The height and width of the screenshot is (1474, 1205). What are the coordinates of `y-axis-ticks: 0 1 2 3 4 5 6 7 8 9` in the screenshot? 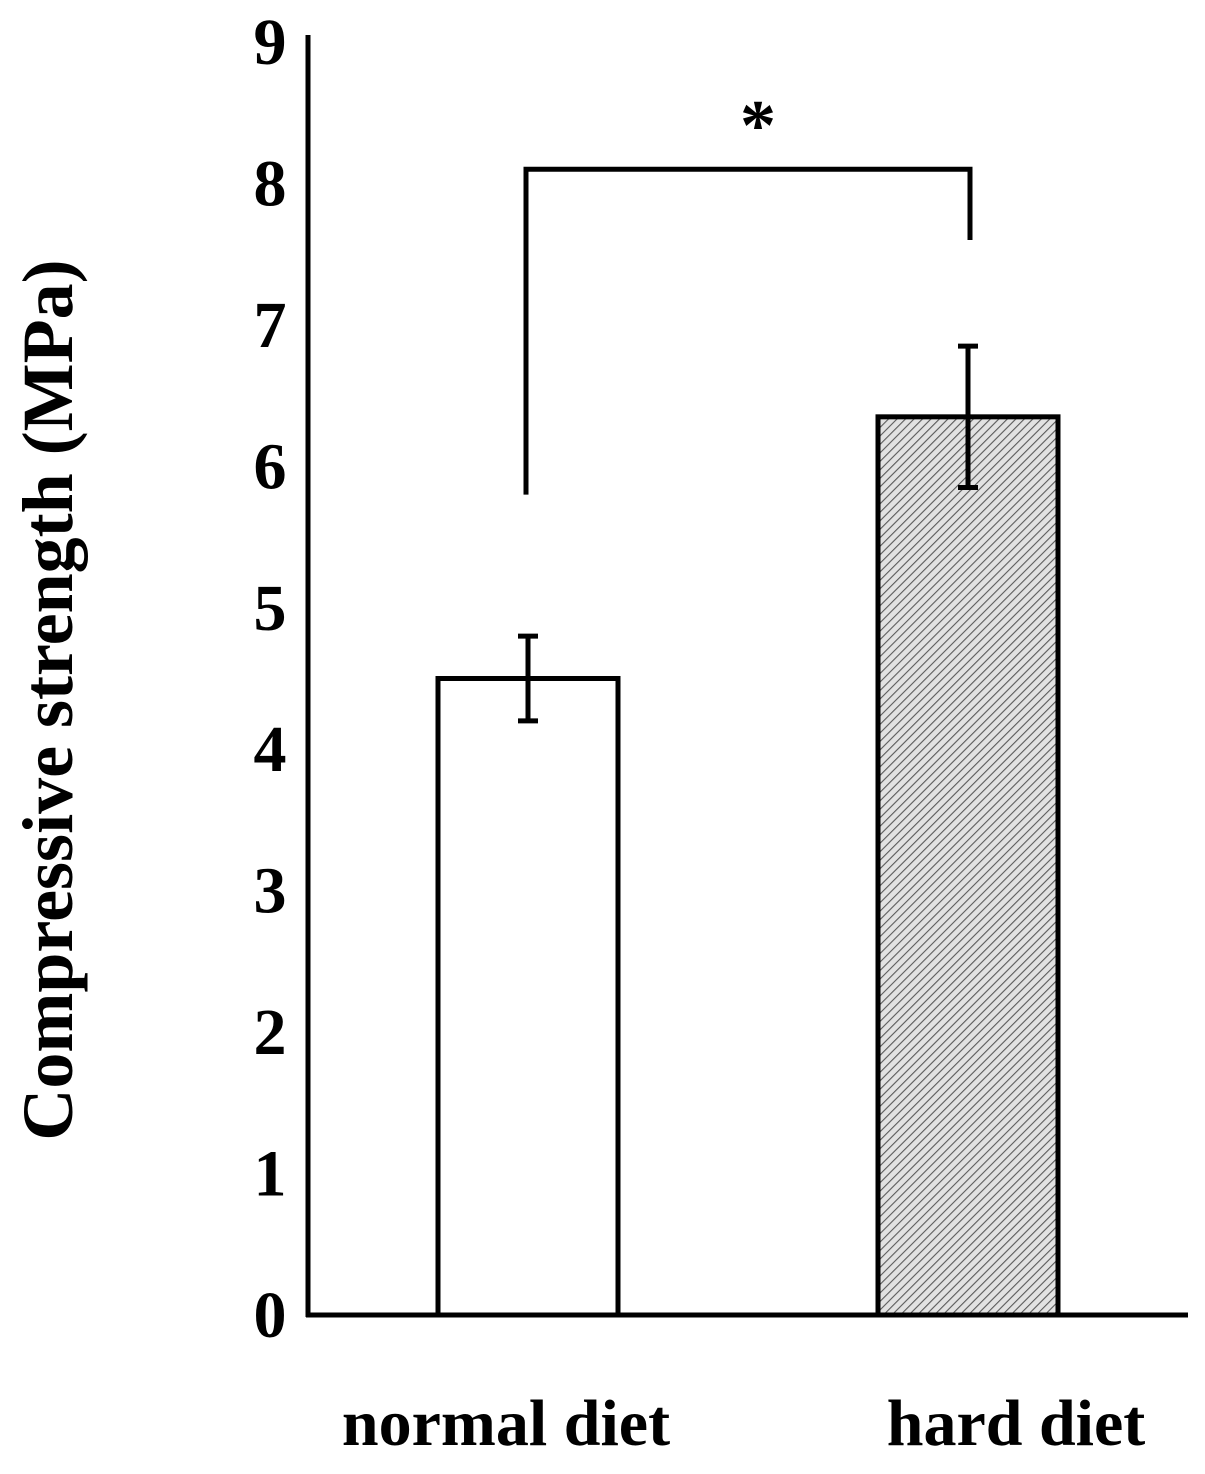 It's located at (270, 679).